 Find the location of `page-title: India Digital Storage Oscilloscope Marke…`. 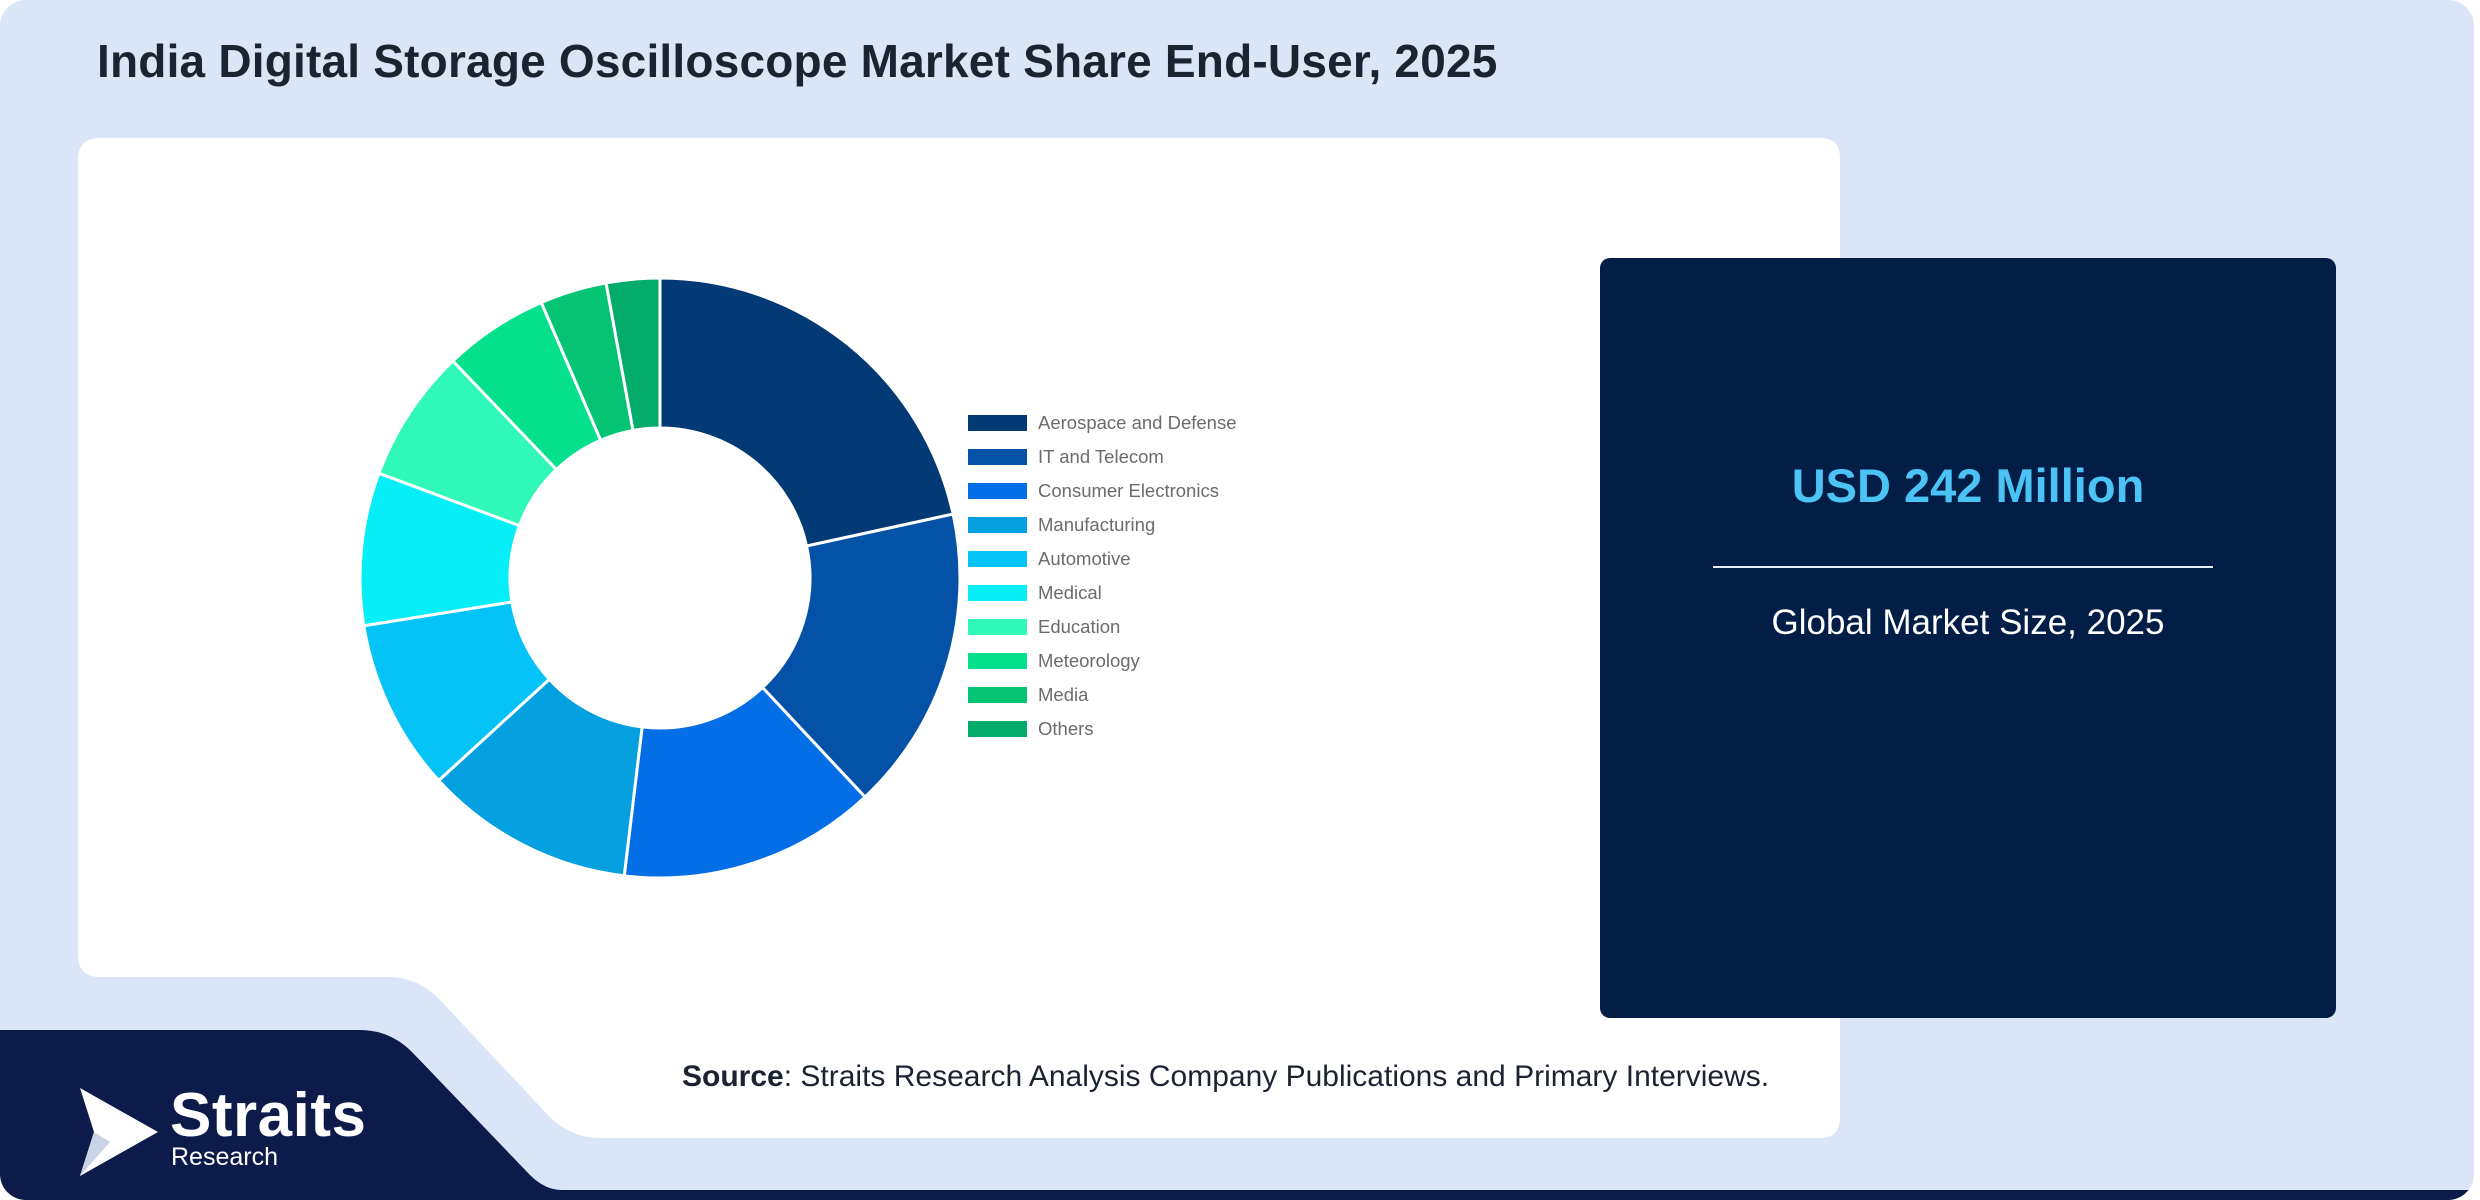

page-title: India Digital Storage Oscilloscope Marke… is located at coordinates (797, 61).